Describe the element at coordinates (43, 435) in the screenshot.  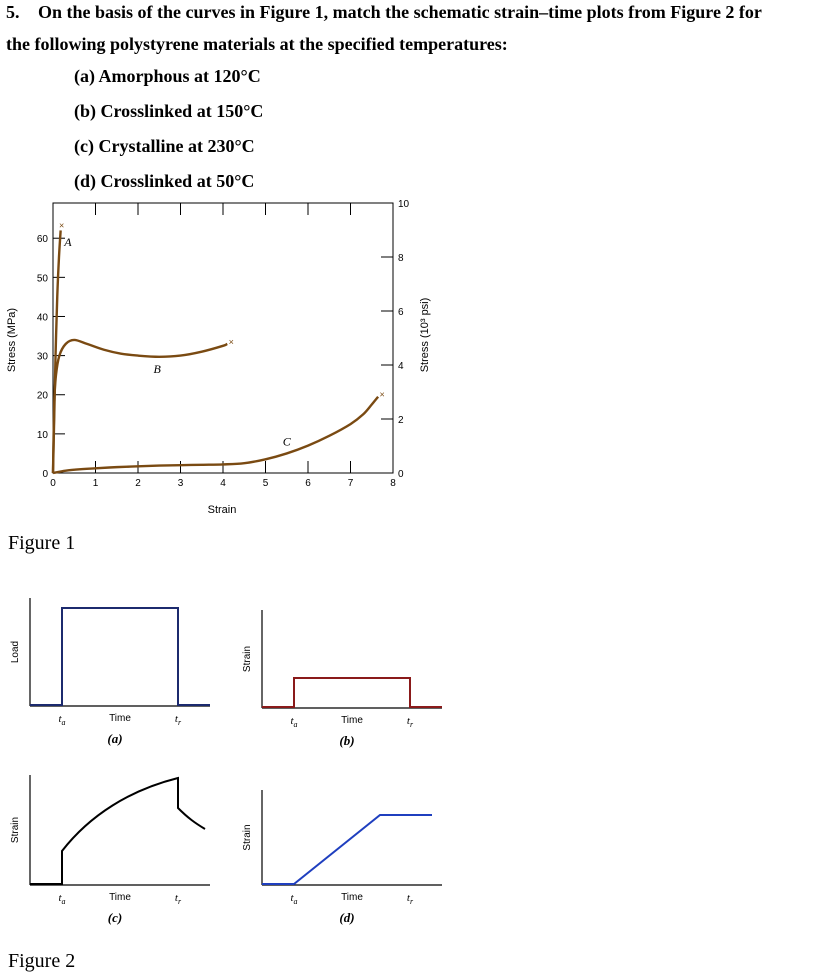
I see `y-tick-label: 10` at that location.